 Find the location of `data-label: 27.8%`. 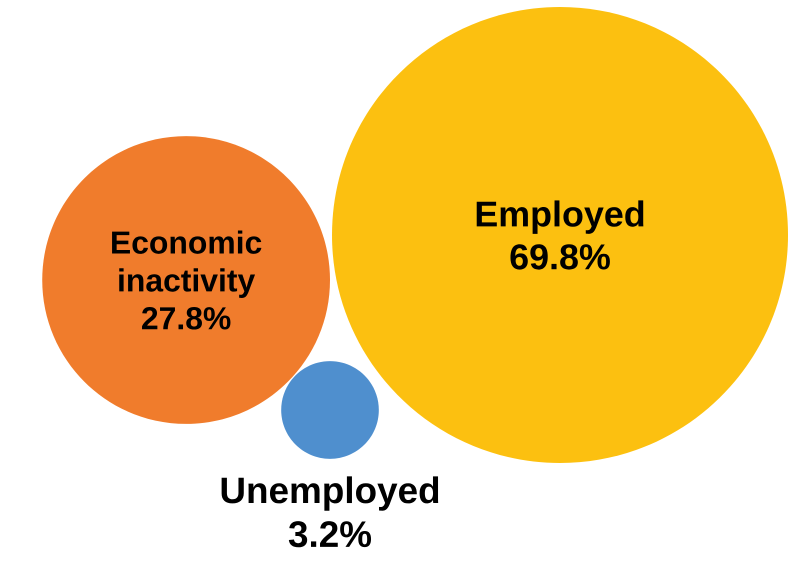

data-label: 27.8% is located at coordinates (186, 318).